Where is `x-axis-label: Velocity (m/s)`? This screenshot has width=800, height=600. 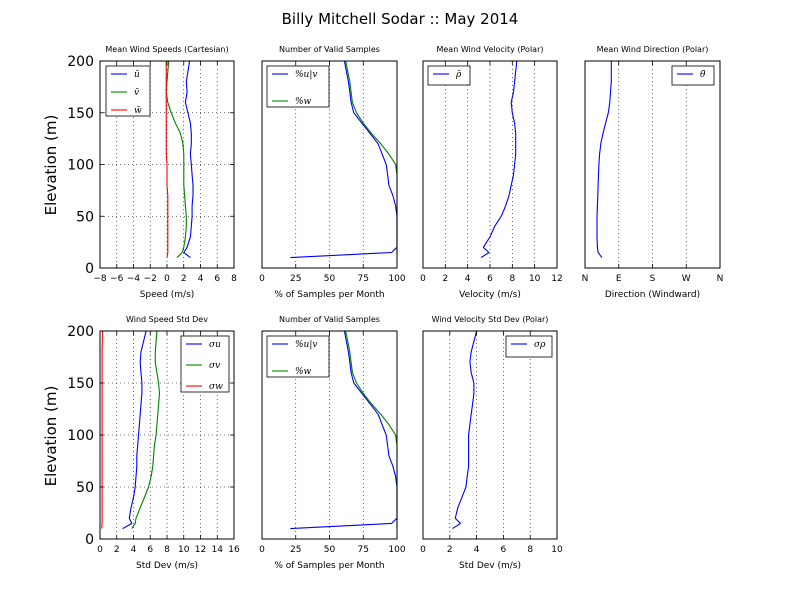 x-axis-label: Velocity (m/s) is located at coordinates (490, 295).